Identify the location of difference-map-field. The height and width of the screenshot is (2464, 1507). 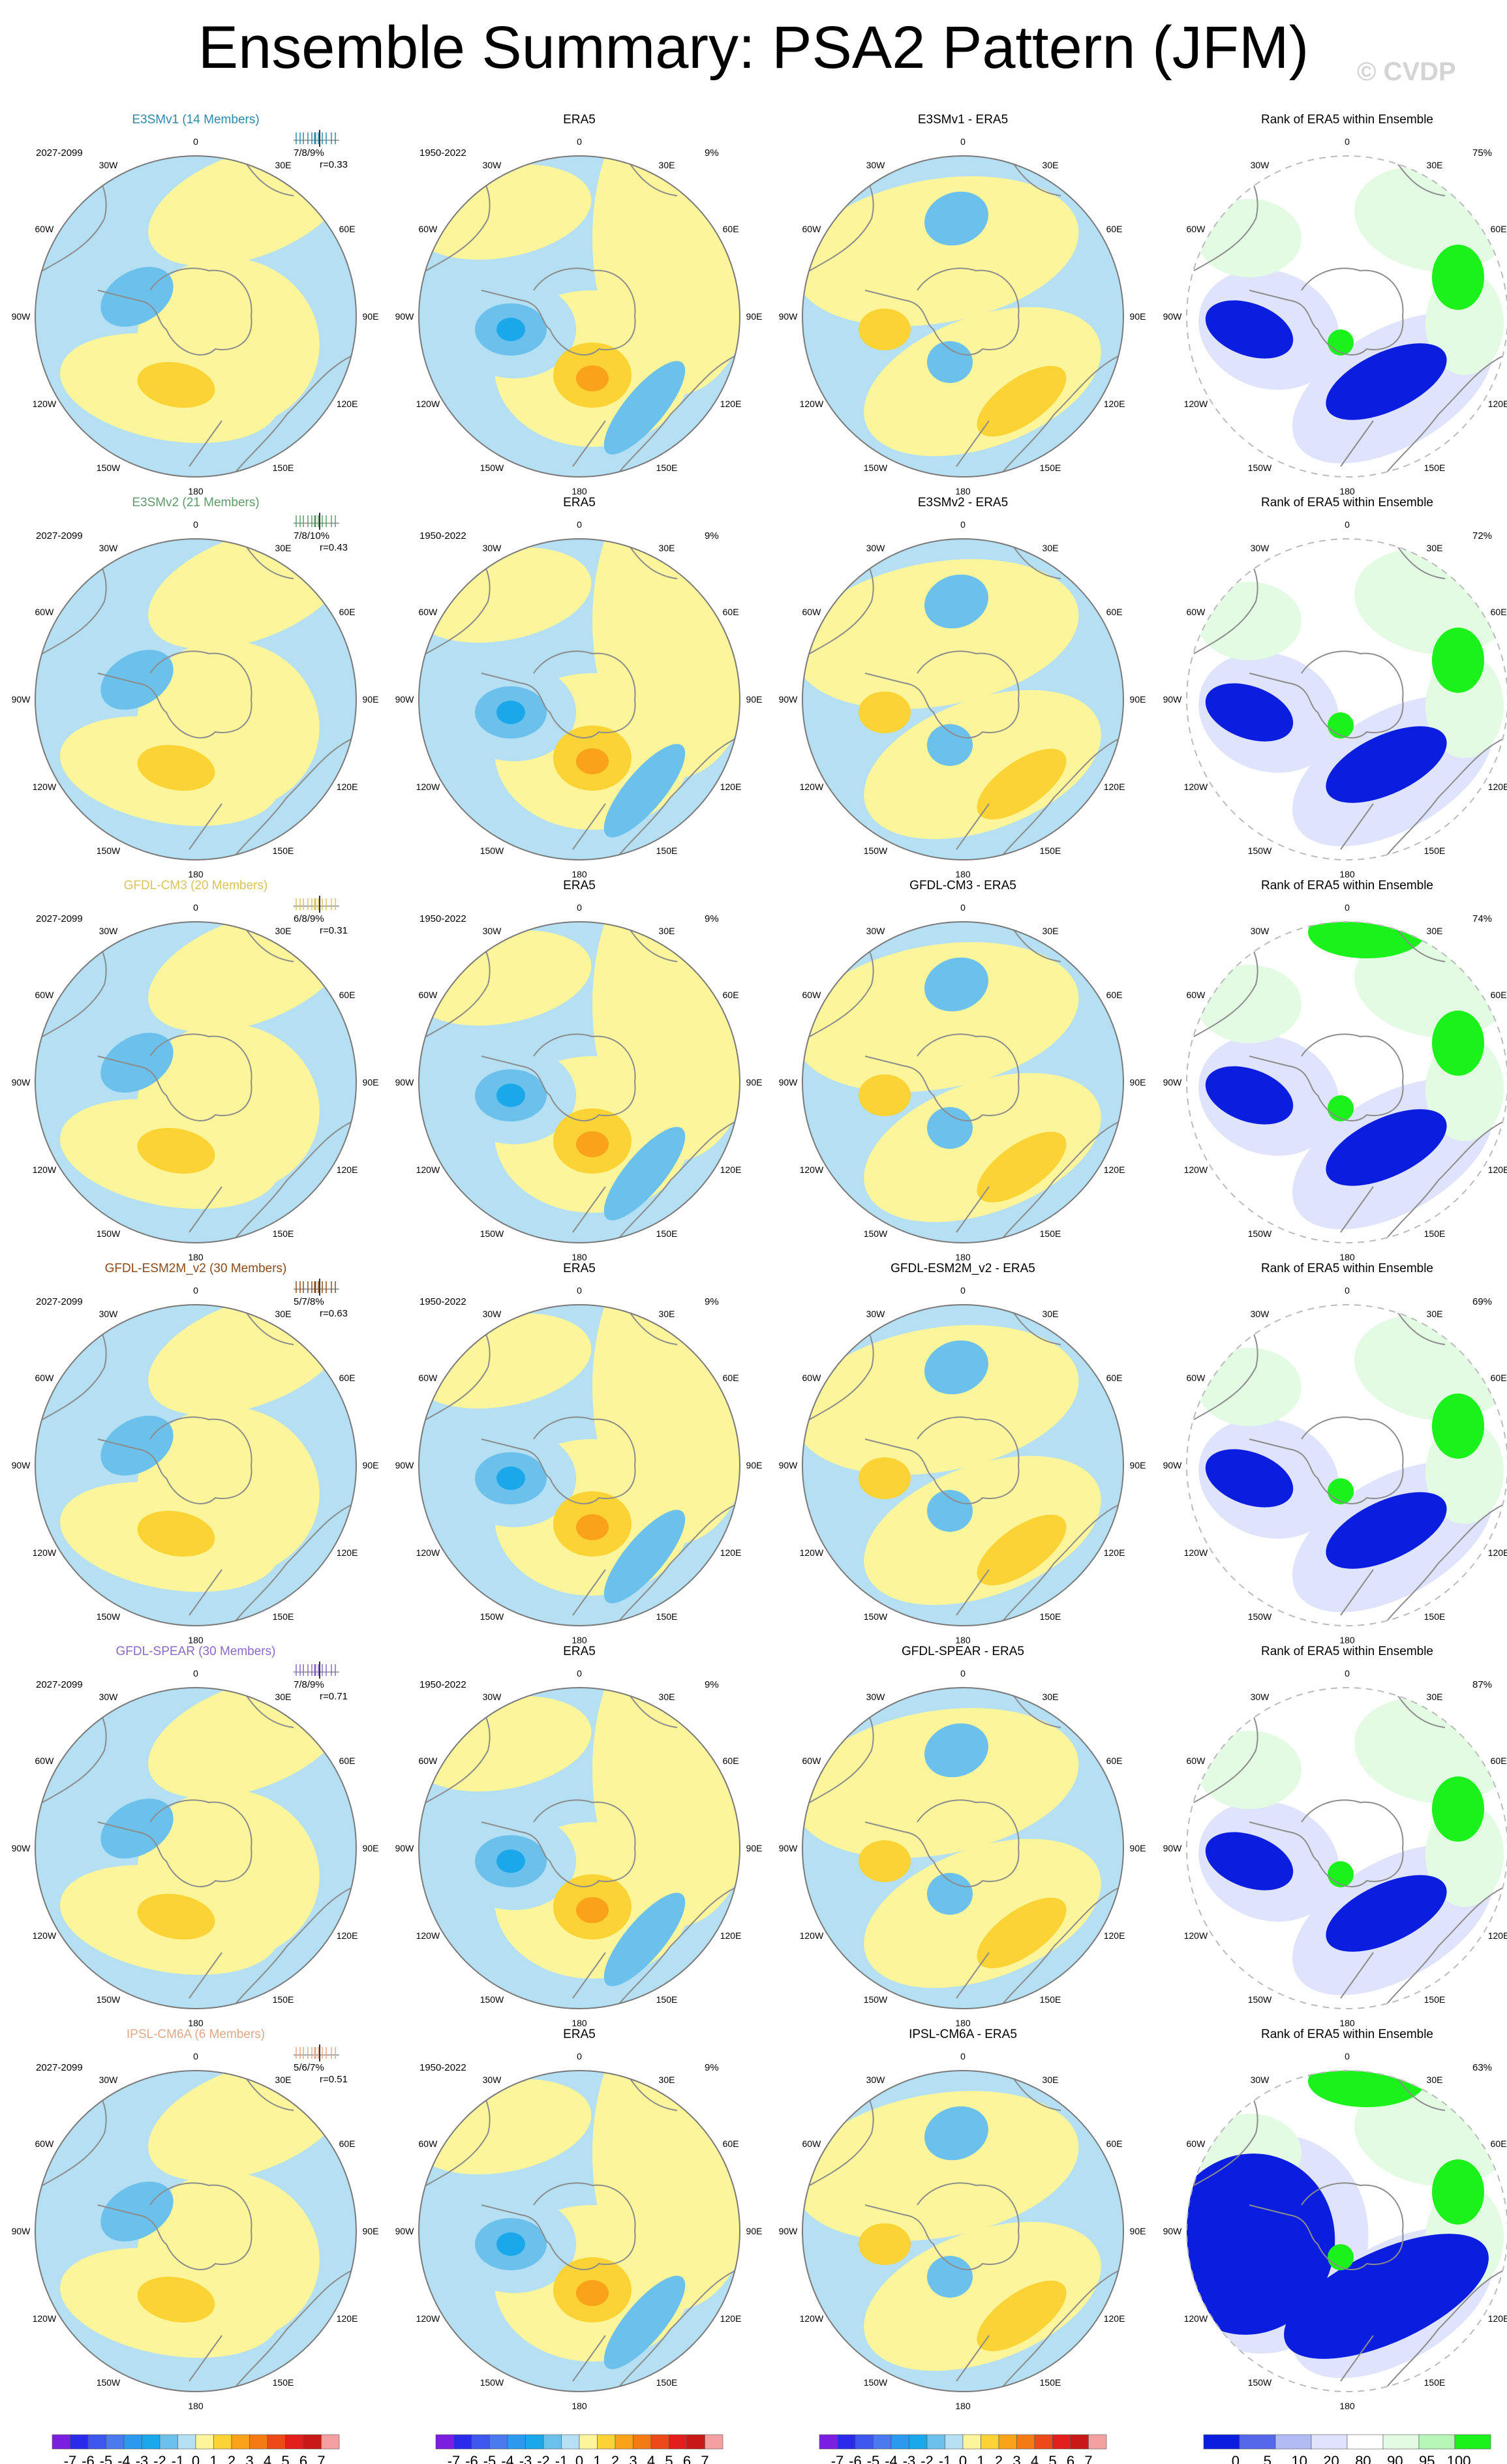
(962, 699).